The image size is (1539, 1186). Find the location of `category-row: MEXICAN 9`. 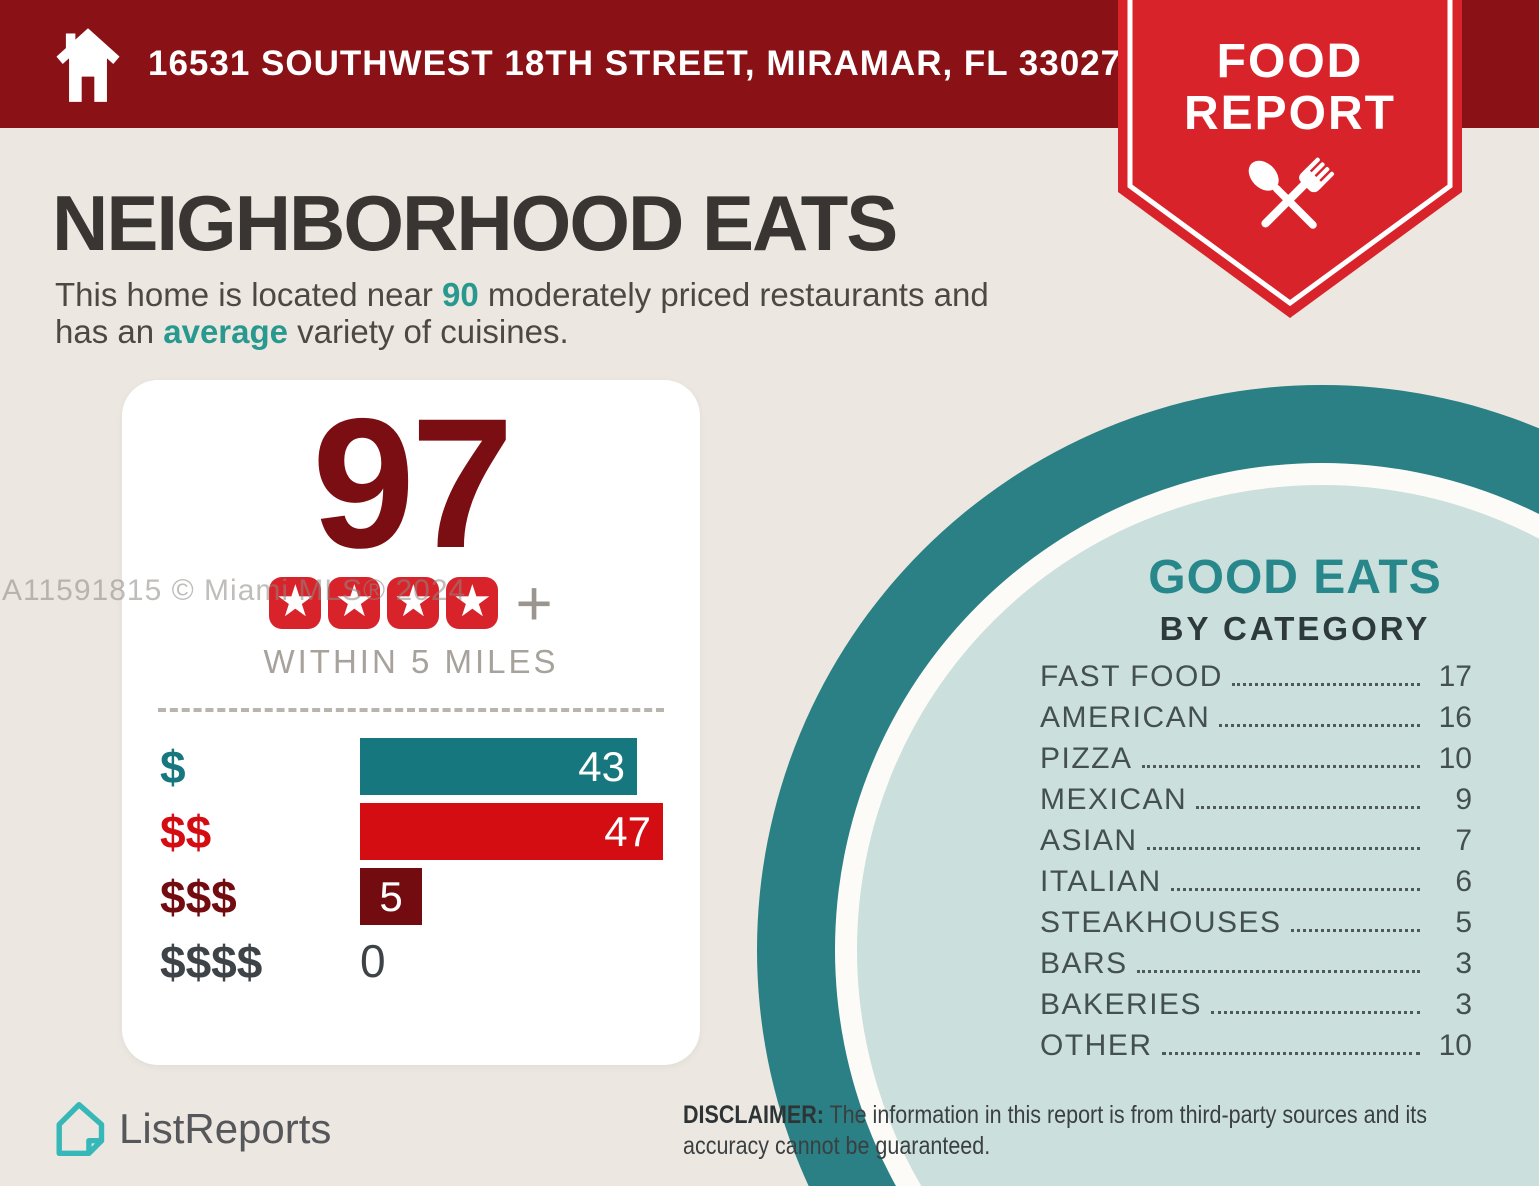

category-row: MEXICAN 9 is located at coordinates (1256, 800).